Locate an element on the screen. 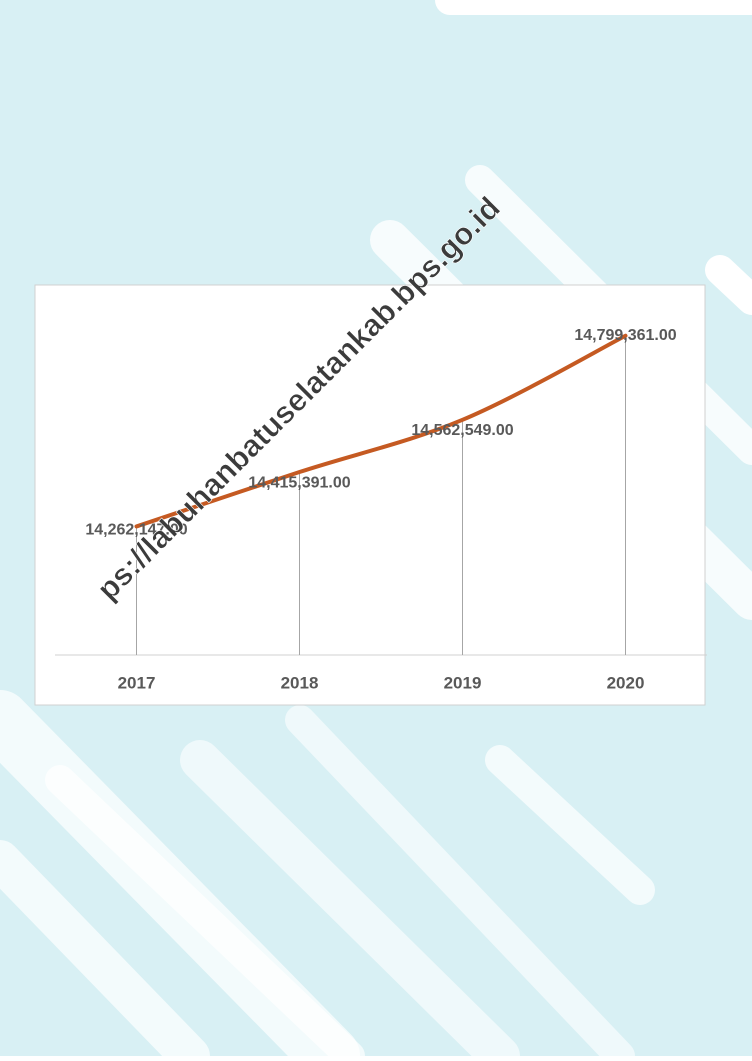 This screenshot has width=752, height=1061. data-label: 14,799,361.00 is located at coordinates (625, 335).